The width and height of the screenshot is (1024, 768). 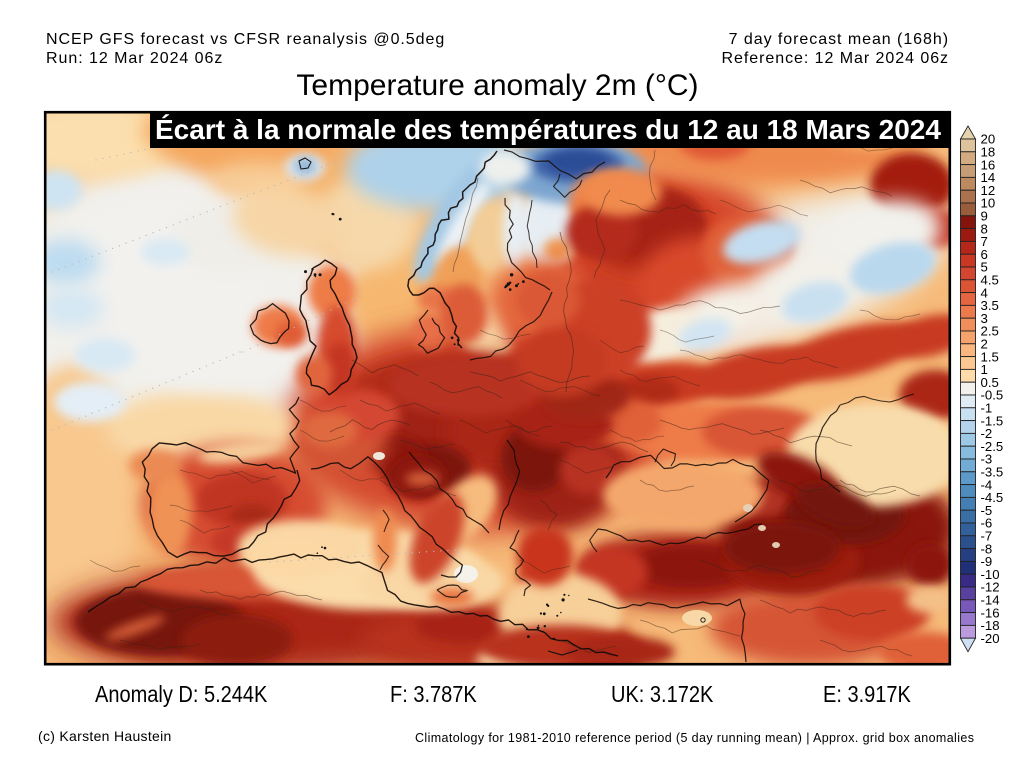 I want to click on svg-text: 9, so click(x=984, y=216).